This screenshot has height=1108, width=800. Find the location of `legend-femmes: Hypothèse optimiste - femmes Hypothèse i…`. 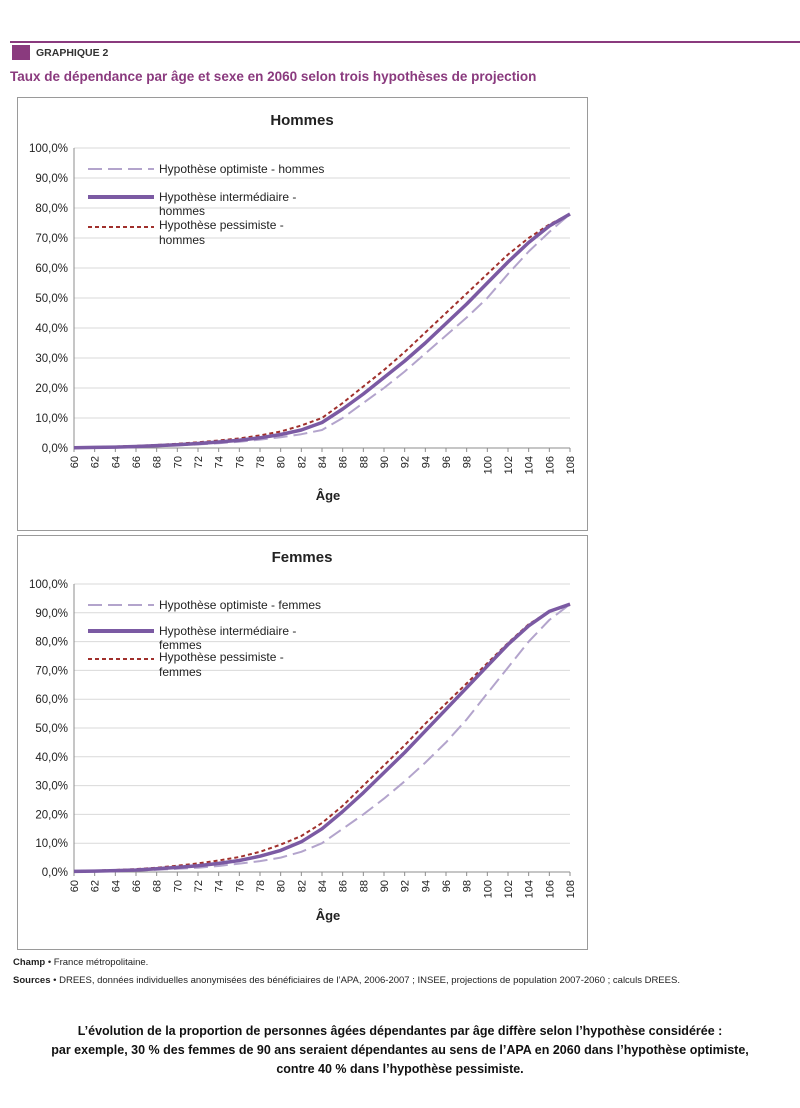

legend-femmes: Hypothèse optimiste - femmes Hypothèse i… is located at coordinates (204, 638).